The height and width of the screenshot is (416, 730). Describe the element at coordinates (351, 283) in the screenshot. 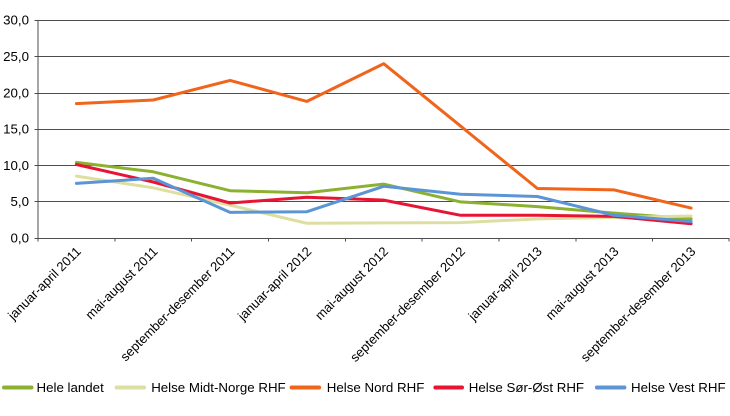

I see `svg-text: mai-august 2012` at that location.